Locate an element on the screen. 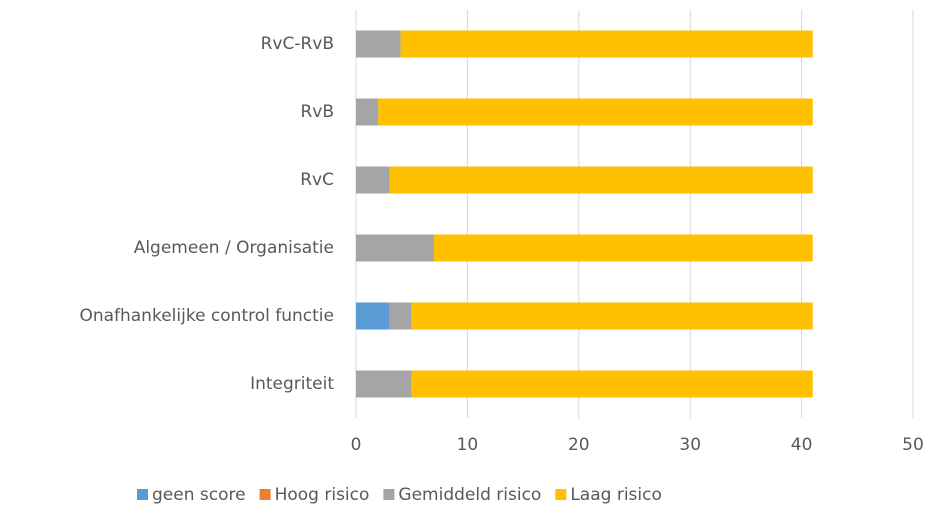 The width and height of the screenshot is (932, 513). legend-label: Laag risico is located at coordinates (616, 495).